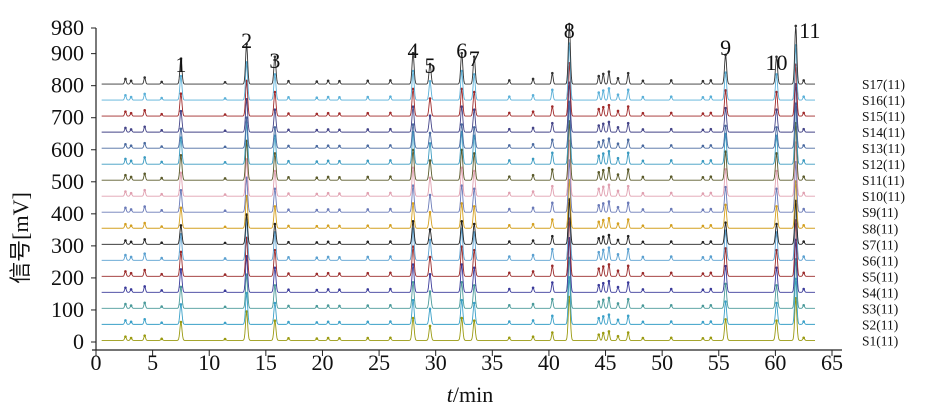 Image resolution: width=930 pixels, height=415 pixels. I want to click on x-axis-title-unit: /min, so click(473, 394).